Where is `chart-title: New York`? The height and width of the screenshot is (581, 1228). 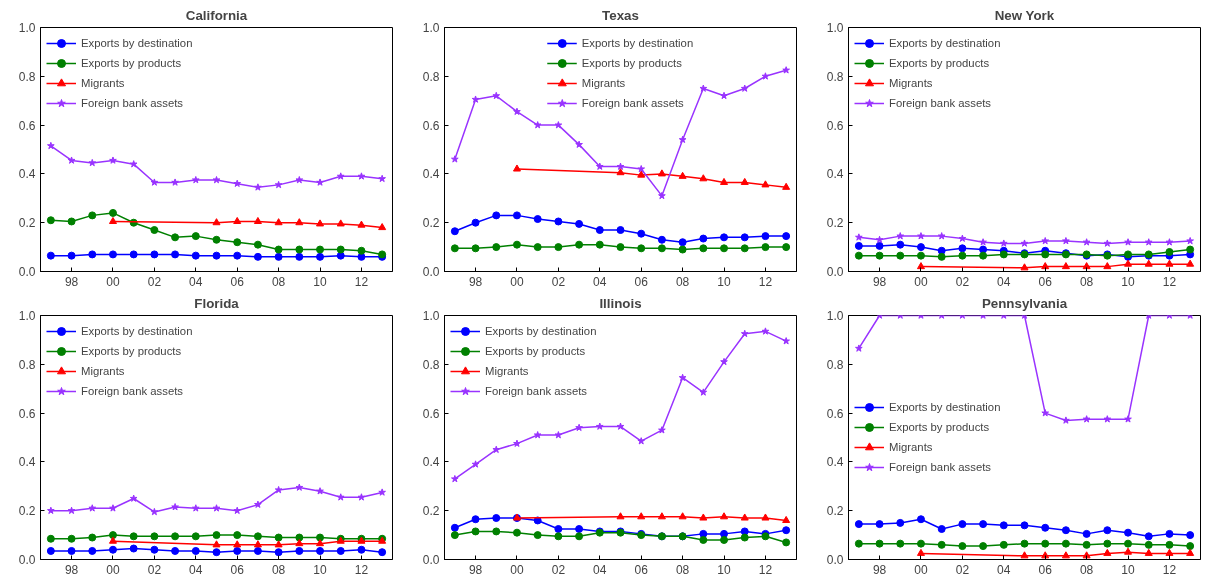
chart-title: New York is located at coordinates (1024, 15).